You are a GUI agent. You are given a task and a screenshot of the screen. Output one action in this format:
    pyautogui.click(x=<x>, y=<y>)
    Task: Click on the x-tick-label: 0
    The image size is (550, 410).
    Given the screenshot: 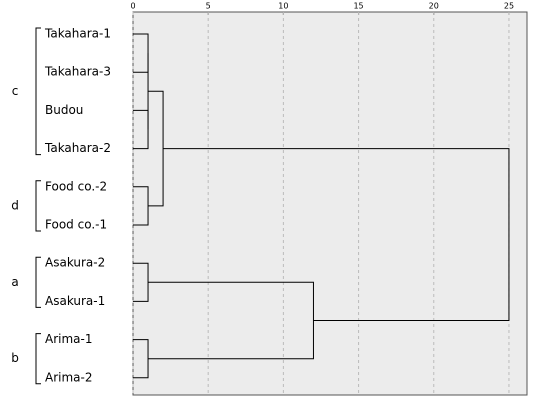 What is the action you would take?
    pyautogui.click(x=132, y=6)
    